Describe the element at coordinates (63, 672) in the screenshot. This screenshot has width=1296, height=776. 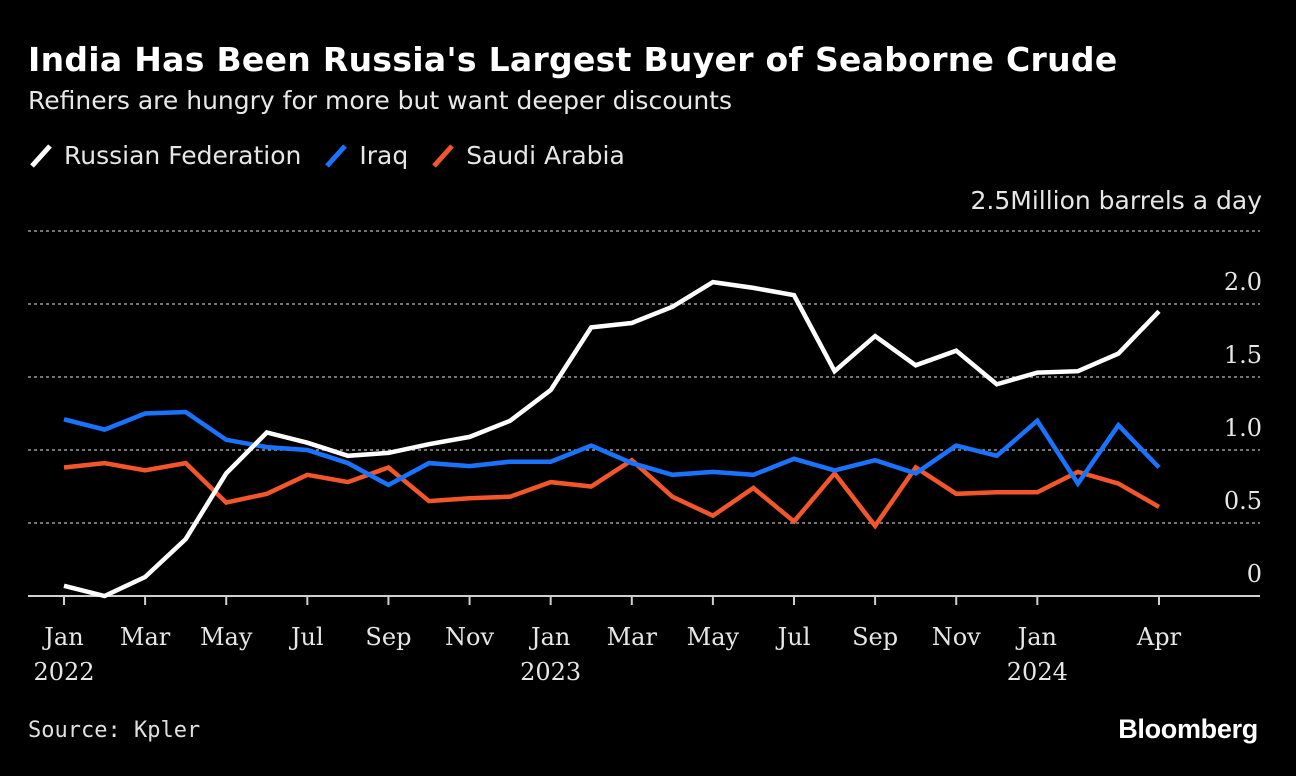
I see `x-year-label: 2022` at that location.